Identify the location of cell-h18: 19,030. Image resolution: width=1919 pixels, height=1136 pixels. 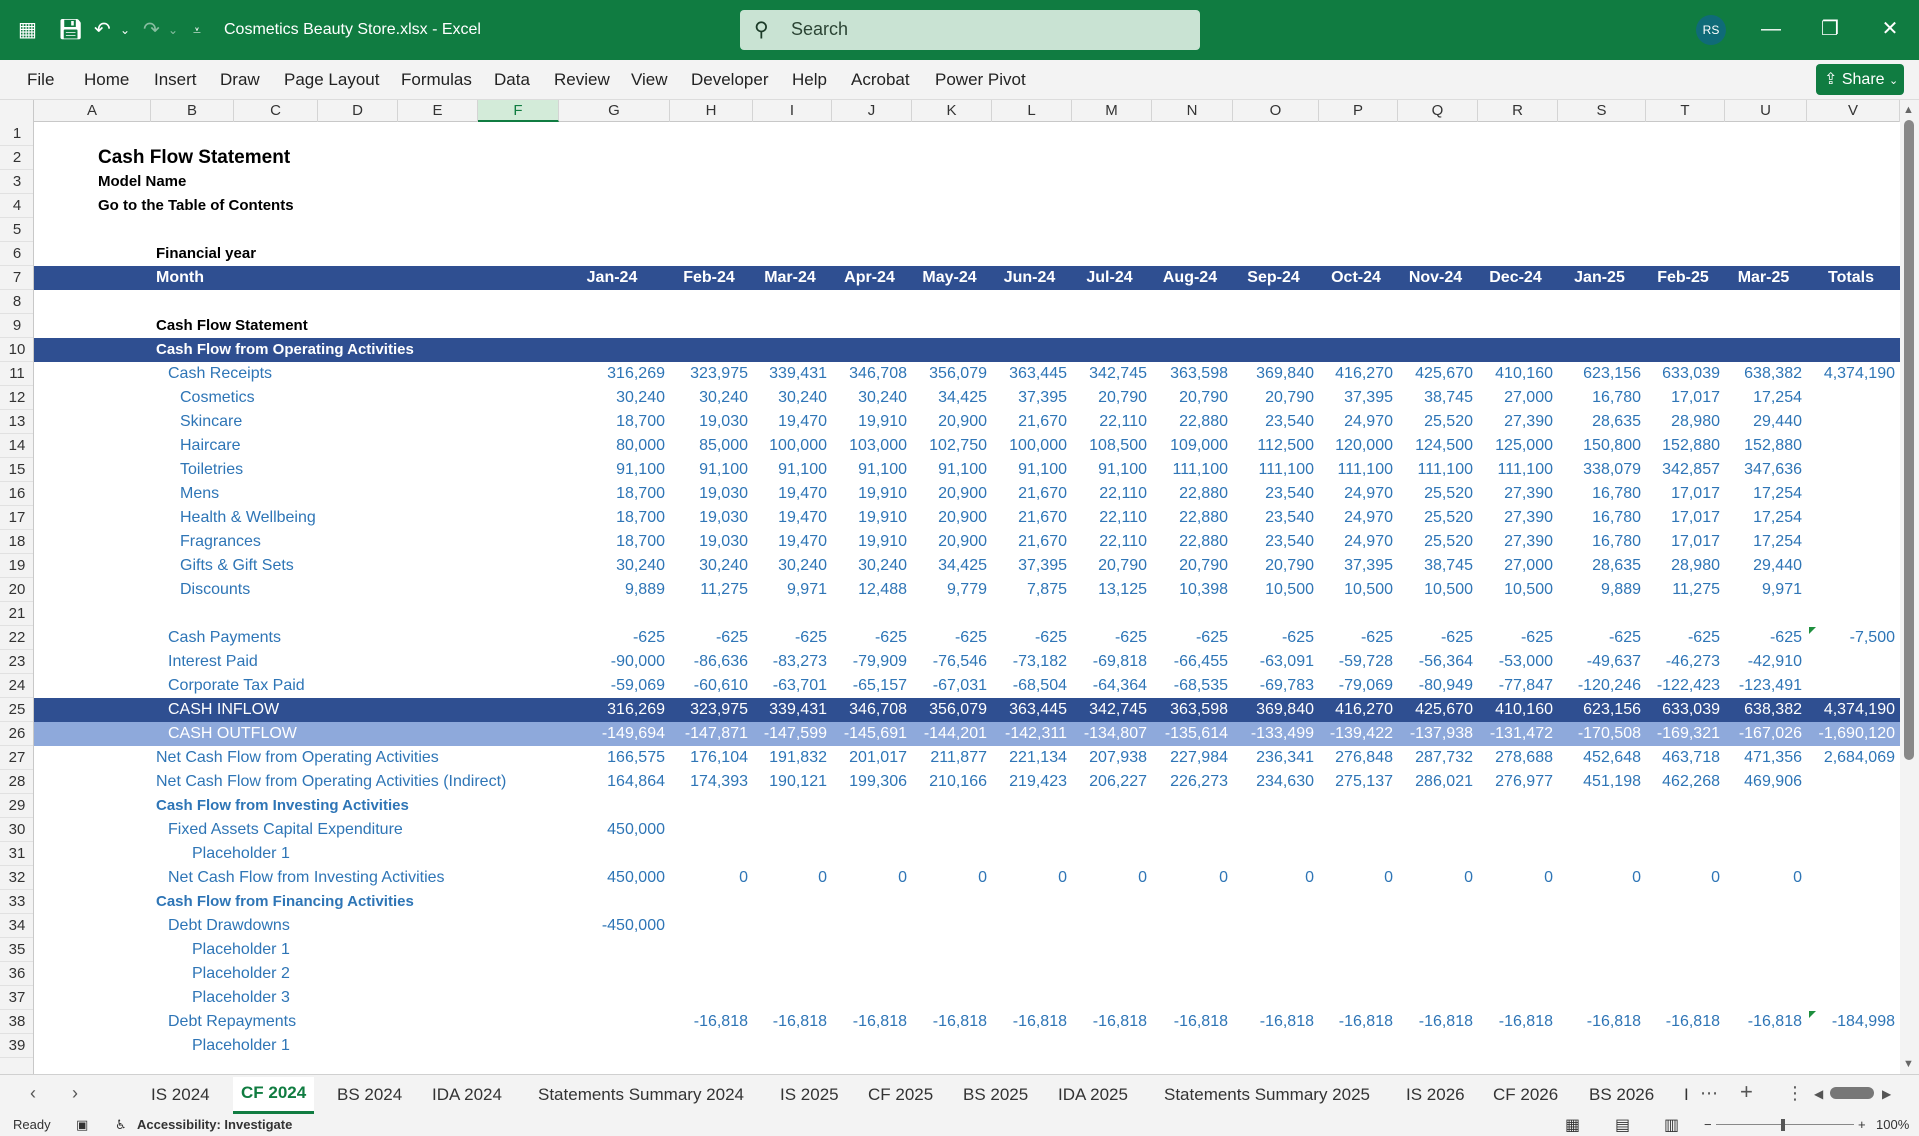
(723, 541).